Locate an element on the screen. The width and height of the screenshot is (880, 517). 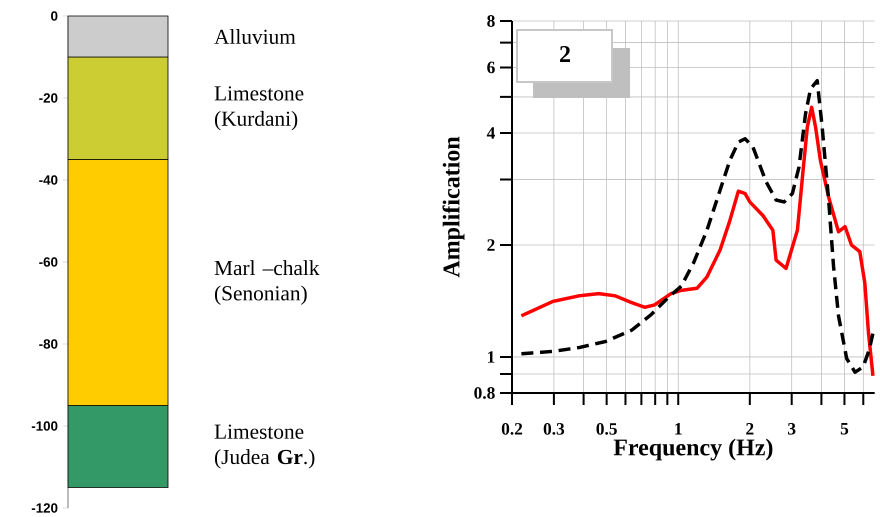
x-tick-label: 0.3 is located at coordinates (554, 429).